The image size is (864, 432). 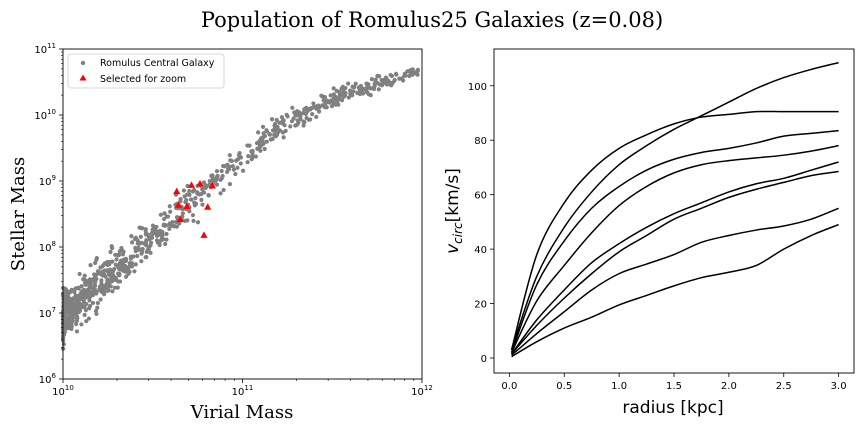 I want to click on legend-box, so click(x=146, y=71).